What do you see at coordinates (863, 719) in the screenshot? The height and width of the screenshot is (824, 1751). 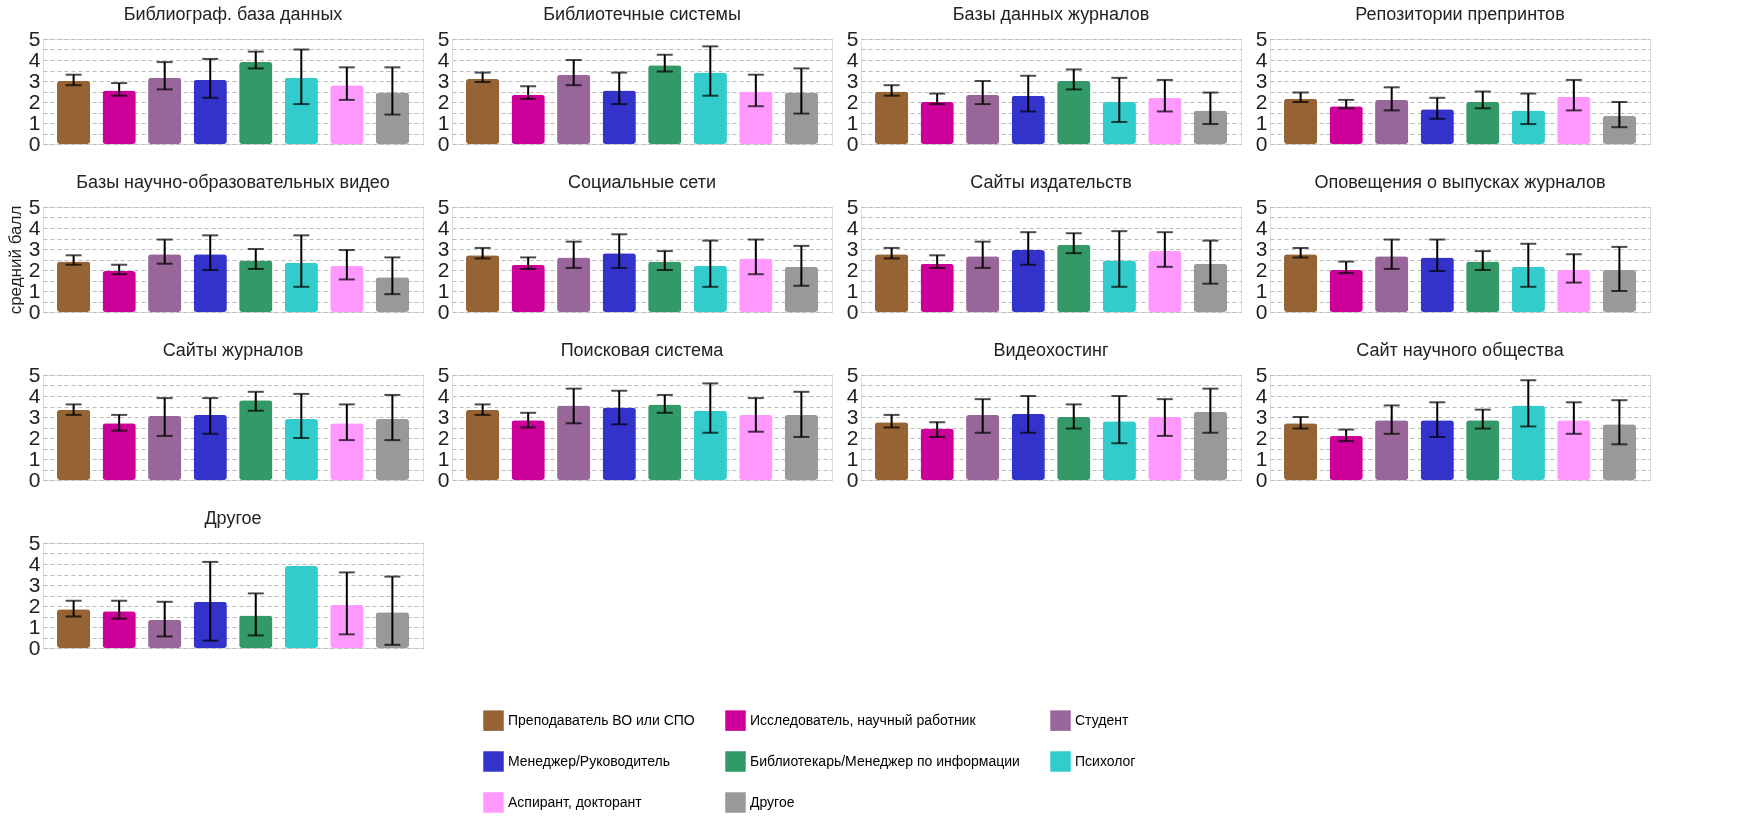 I see `legend-label: Исследователь, научный работник` at bounding box center [863, 719].